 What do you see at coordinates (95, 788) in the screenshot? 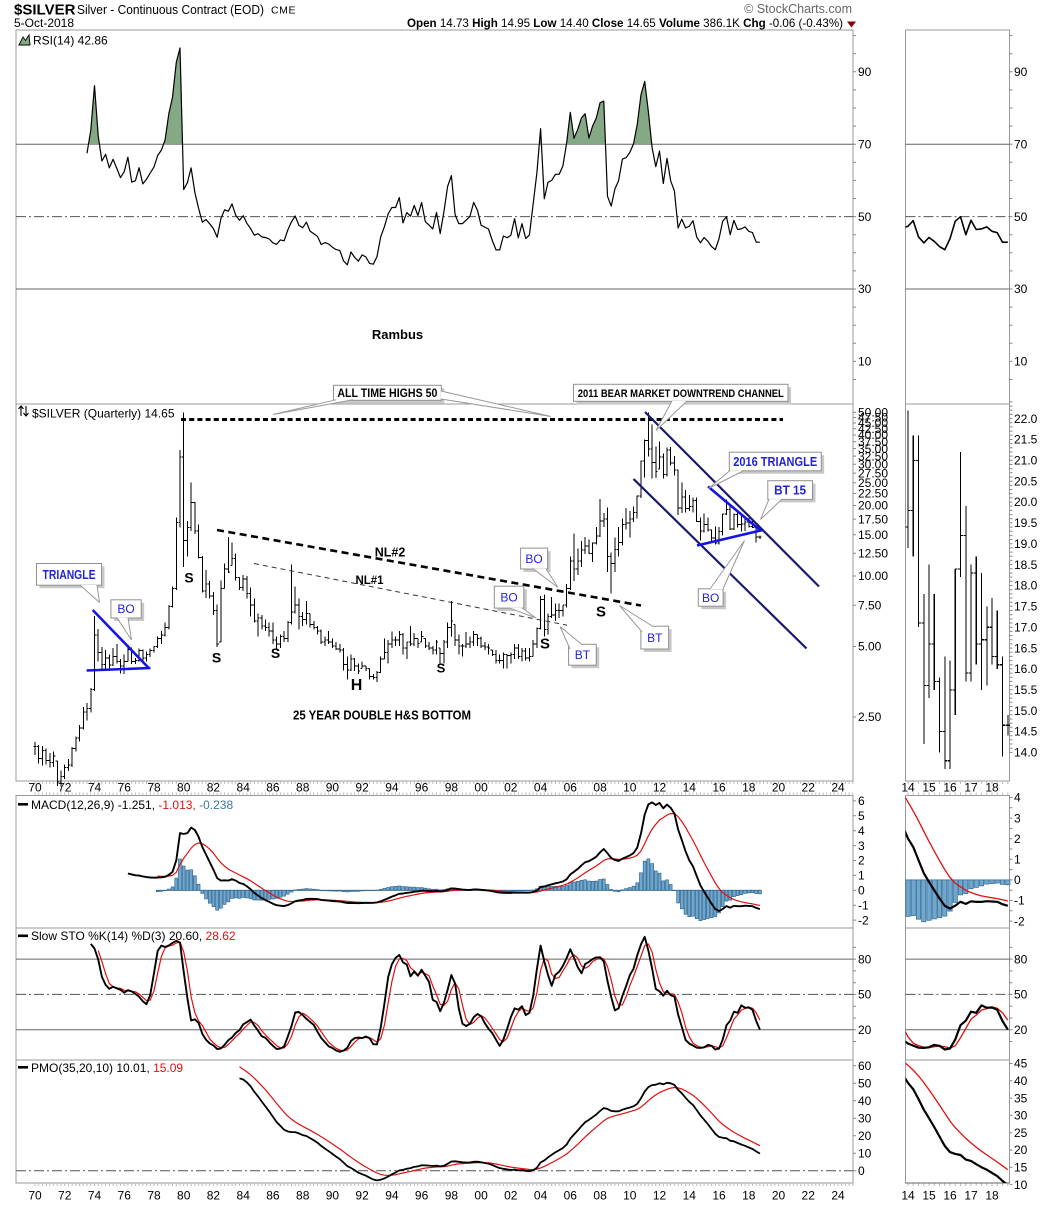
I see `svg-text: 74` at bounding box center [95, 788].